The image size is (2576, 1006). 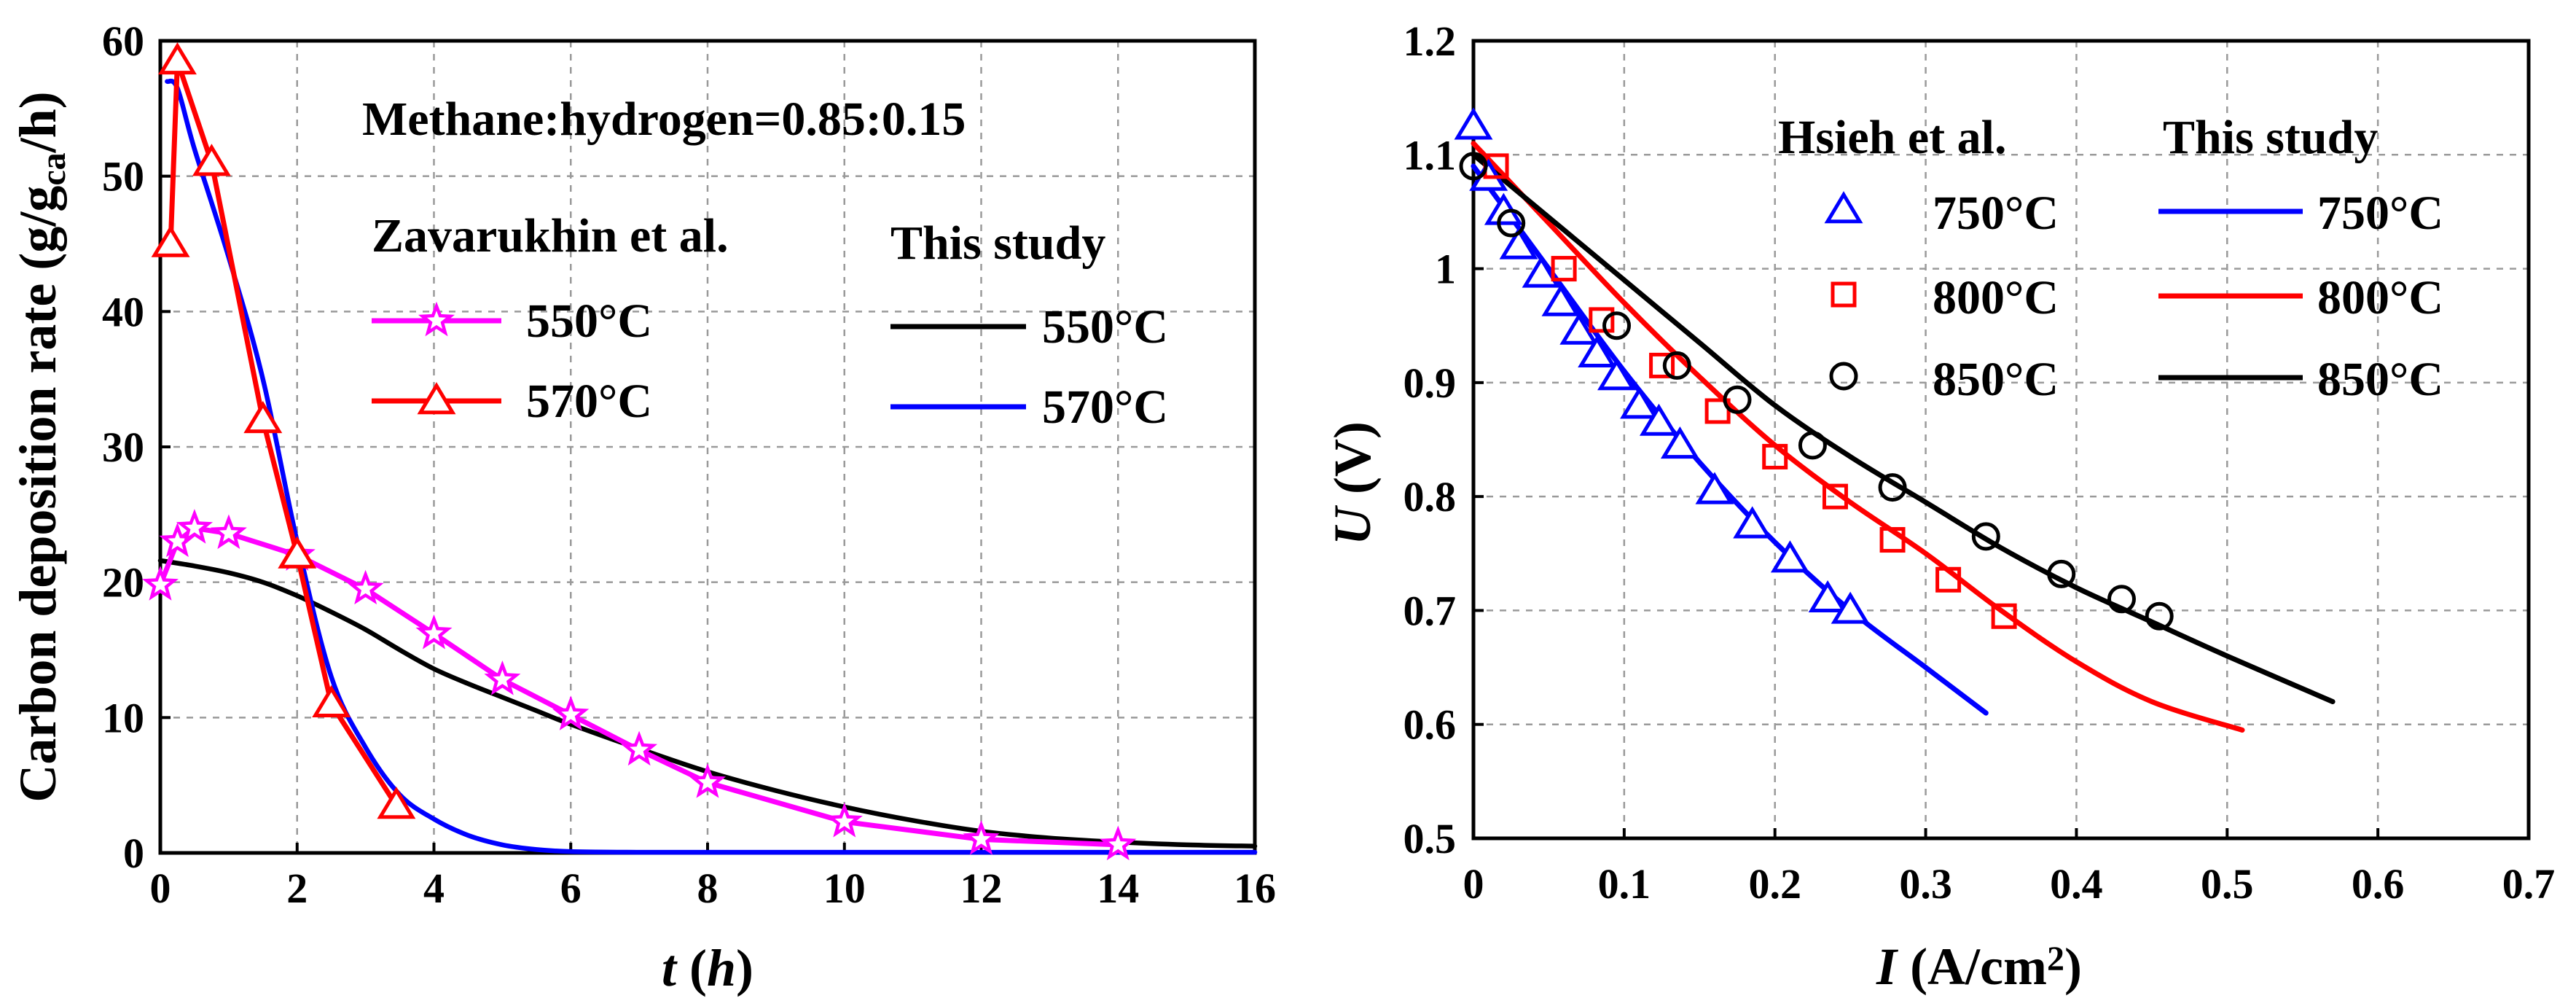 What do you see at coordinates (1430, 496) in the screenshot?
I see `right-ytick-label: 0.8` at bounding box center [1430, 496].